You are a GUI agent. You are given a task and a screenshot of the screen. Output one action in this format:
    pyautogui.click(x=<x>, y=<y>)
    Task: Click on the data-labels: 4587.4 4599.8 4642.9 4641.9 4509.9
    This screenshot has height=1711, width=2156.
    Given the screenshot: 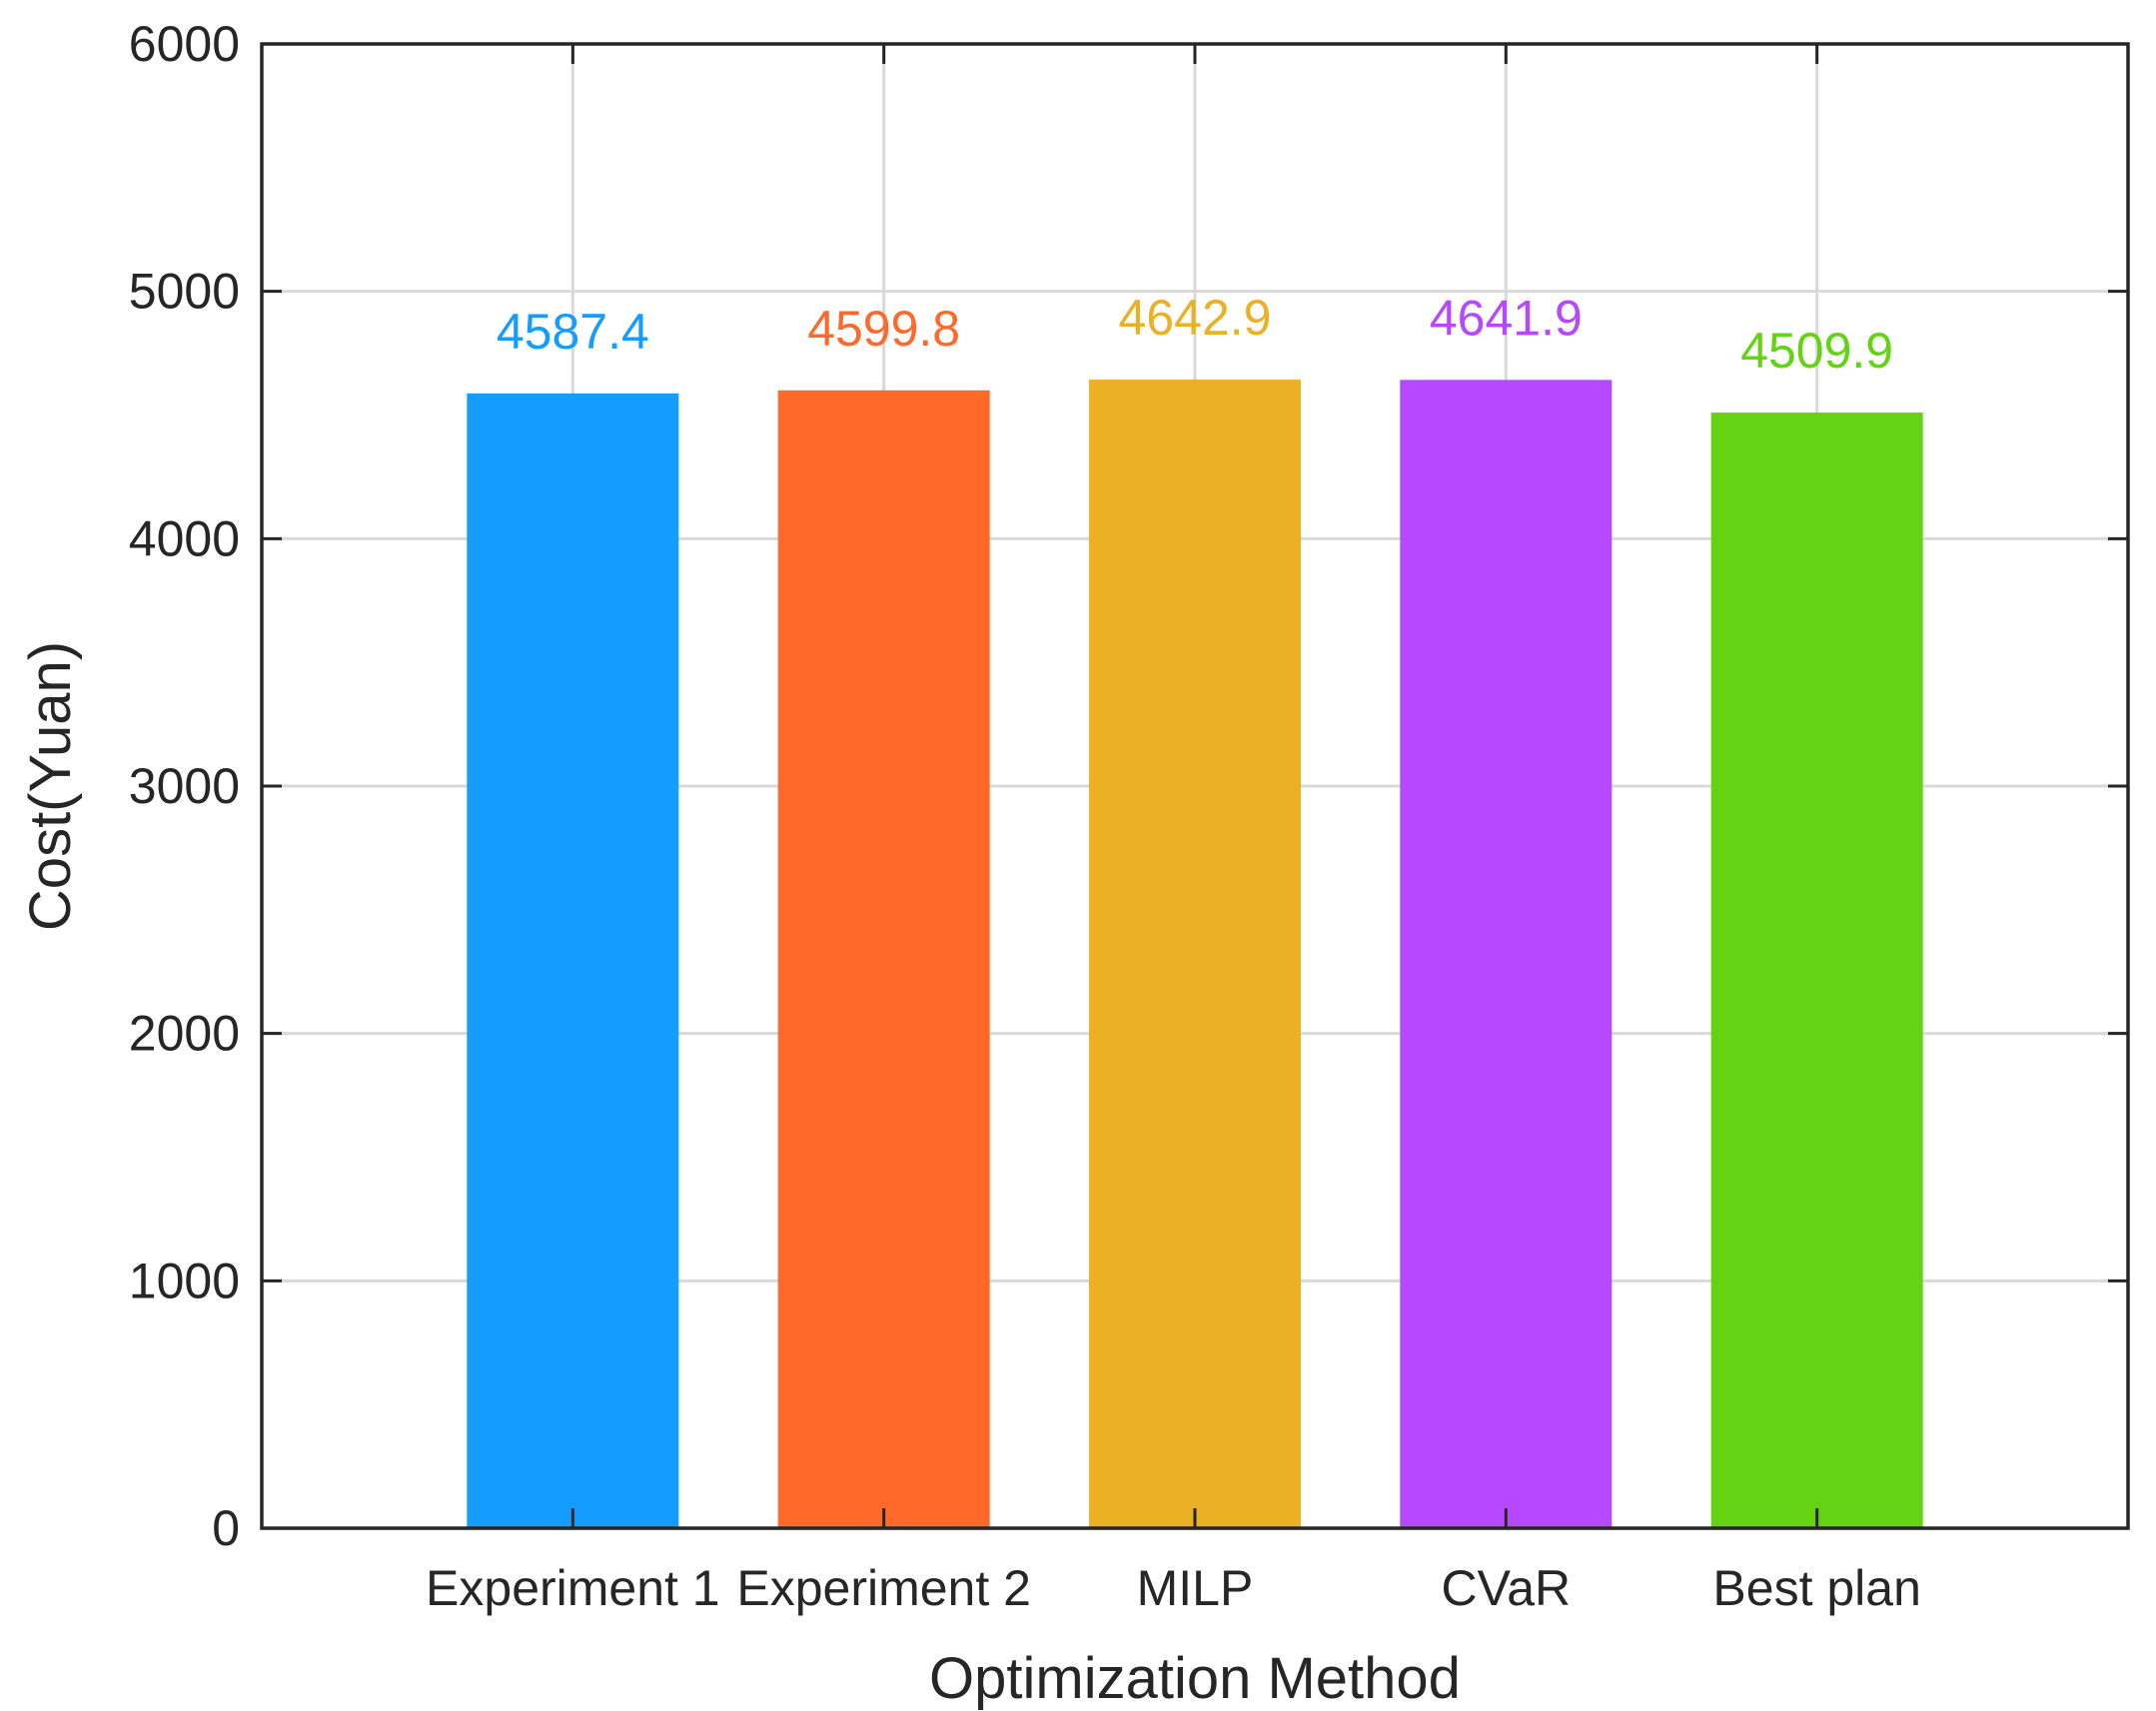 What is the action you would take?
    pyautogui.click(x=1195, y=335)
    